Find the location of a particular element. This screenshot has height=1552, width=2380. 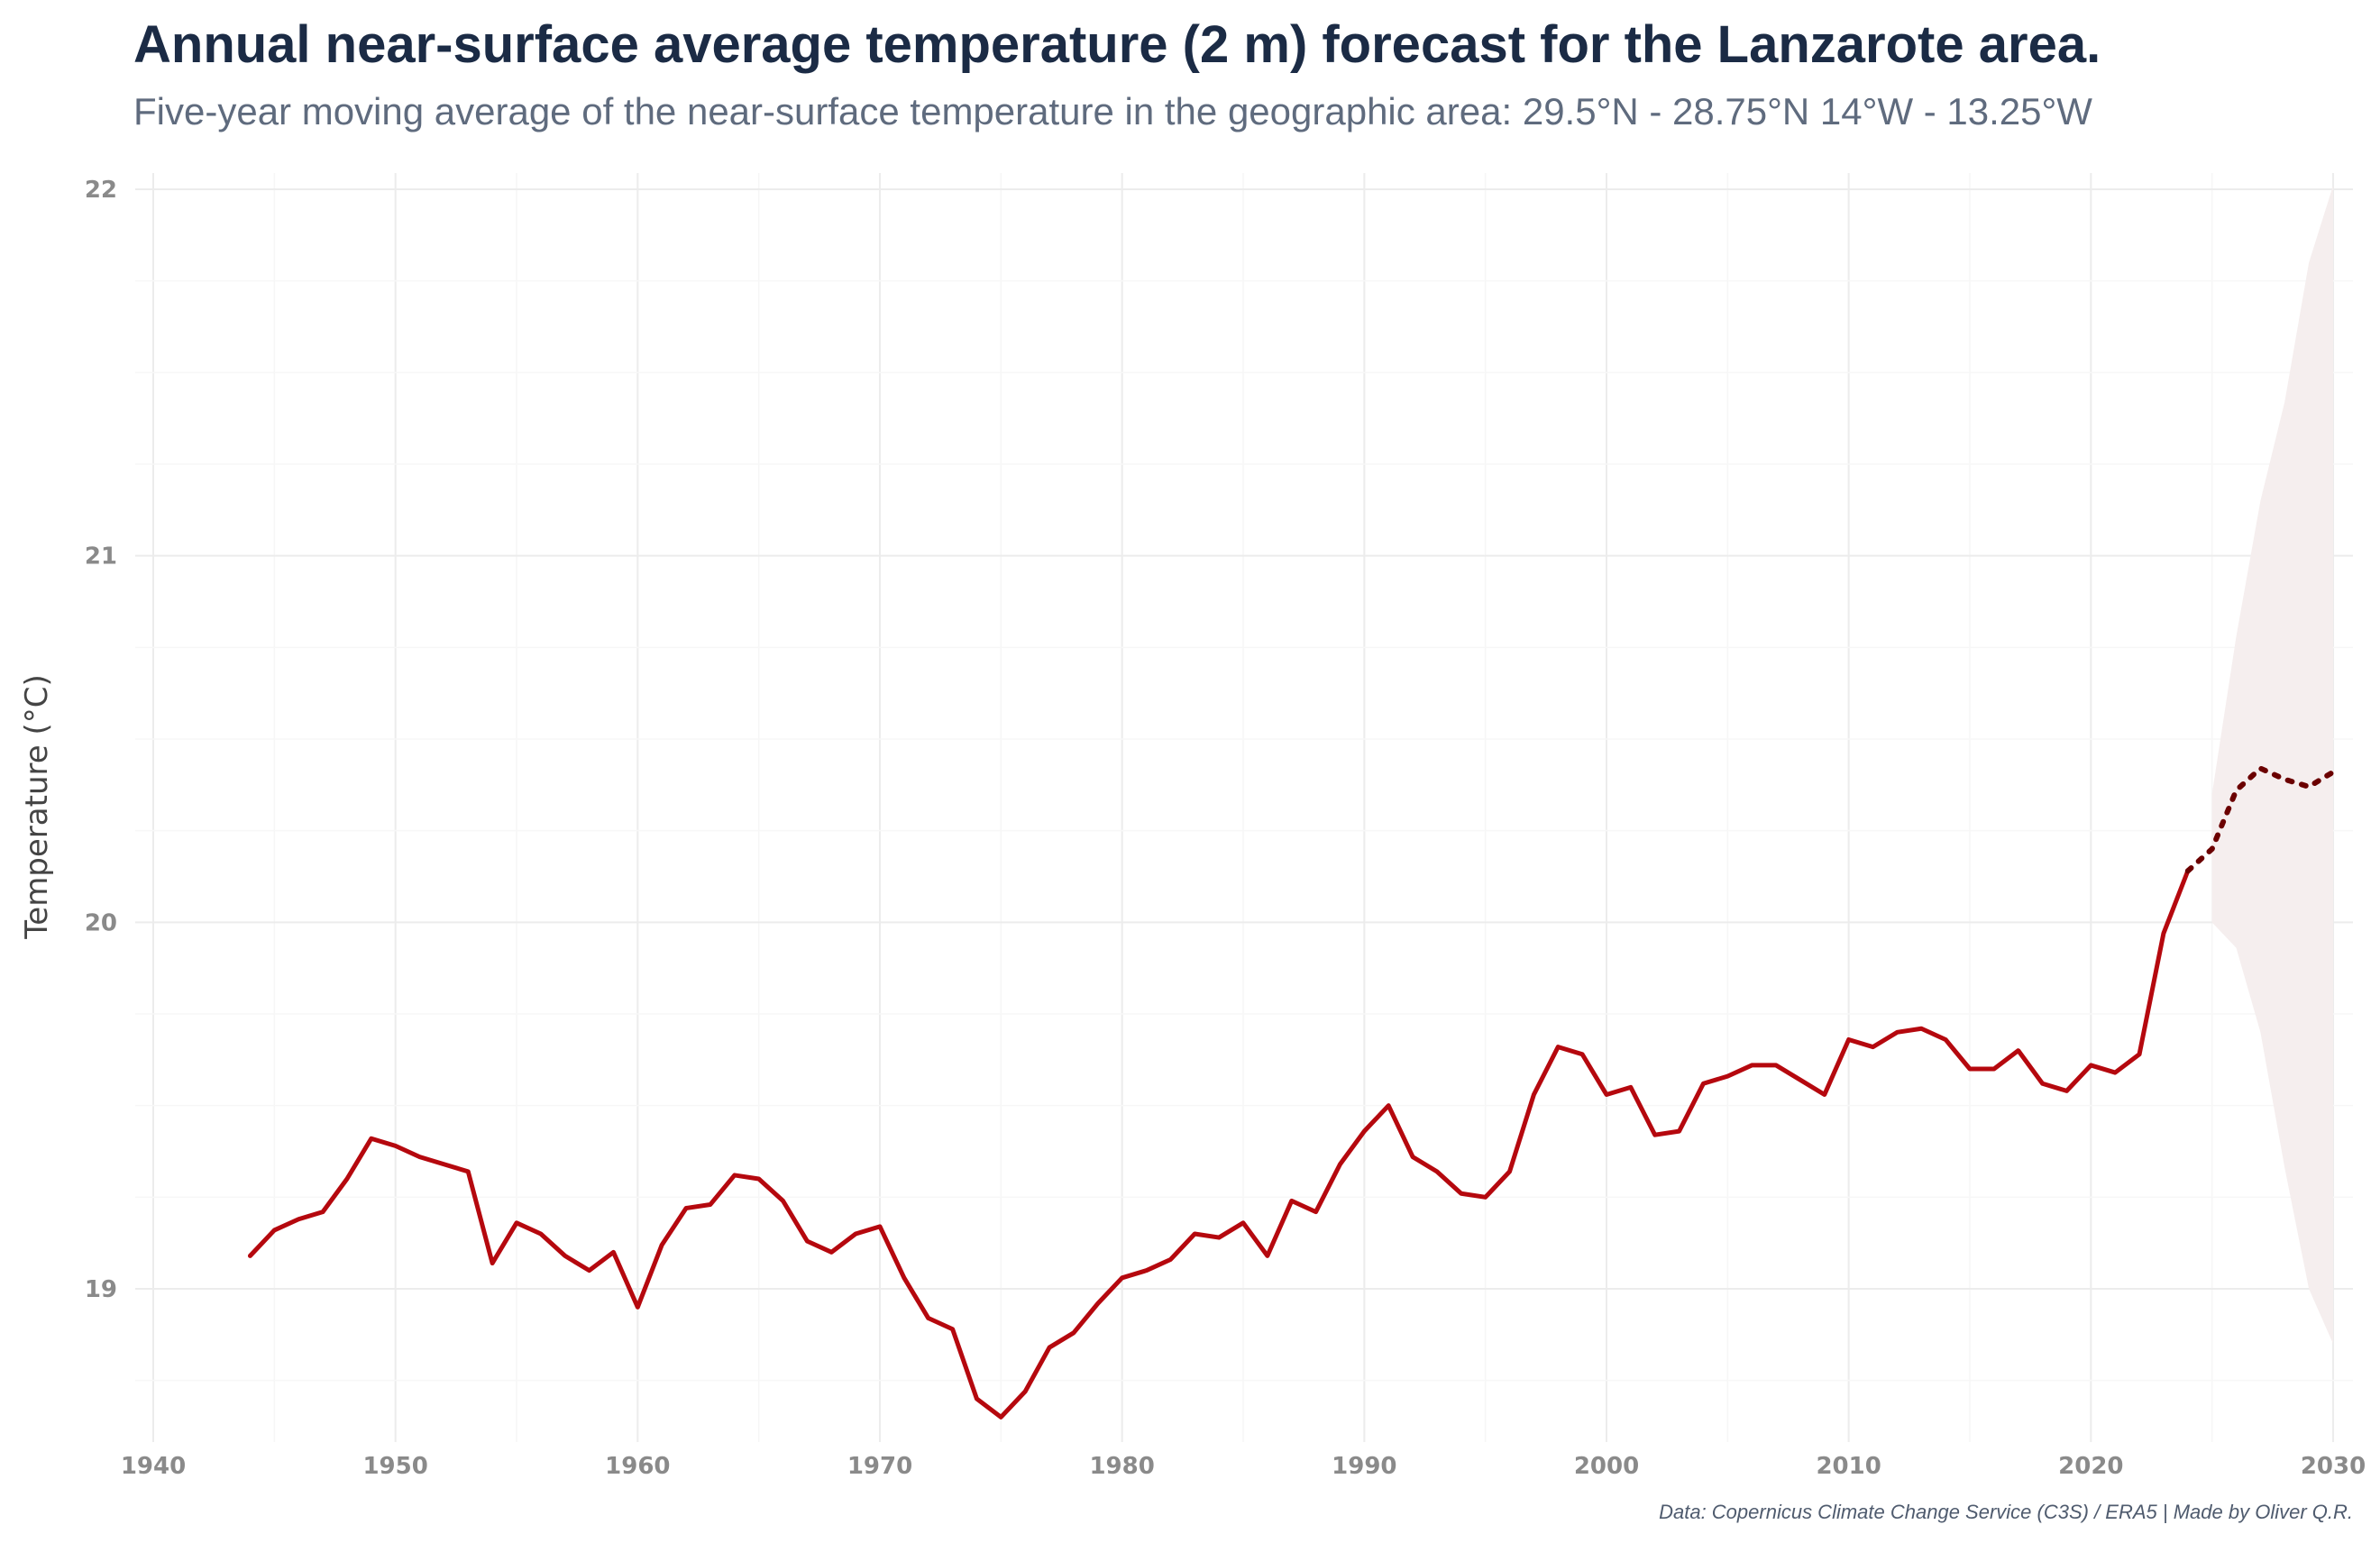

y-tick-label: 22 is located at coordinates (101, 191).